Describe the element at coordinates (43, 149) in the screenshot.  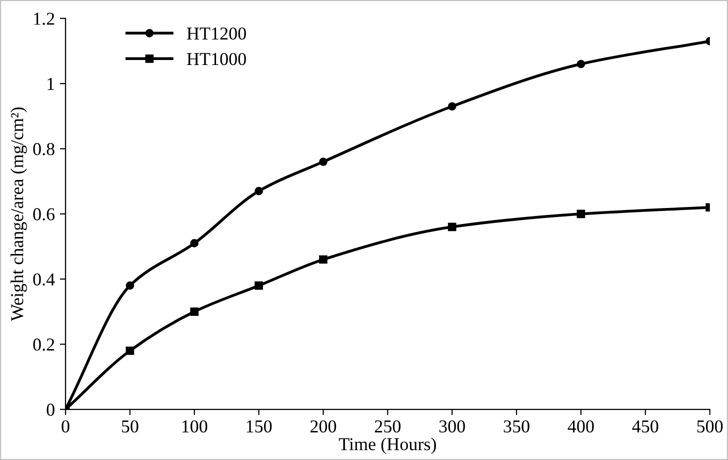
I see `y-tick-label: 0.8` at that location.